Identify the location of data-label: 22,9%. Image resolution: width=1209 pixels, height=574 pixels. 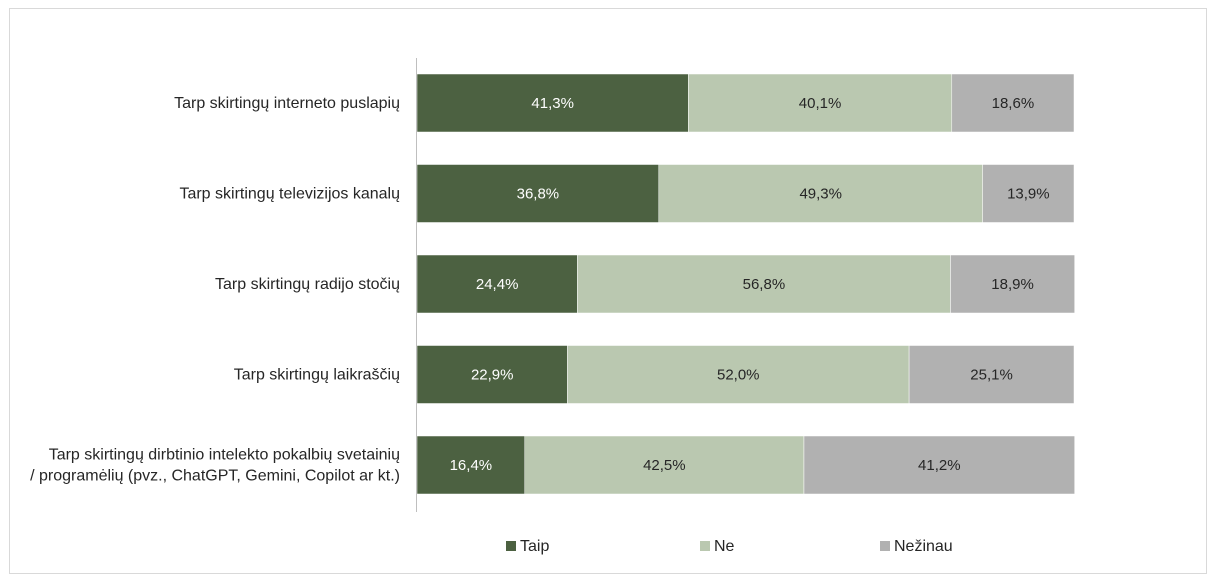
(492, 375).